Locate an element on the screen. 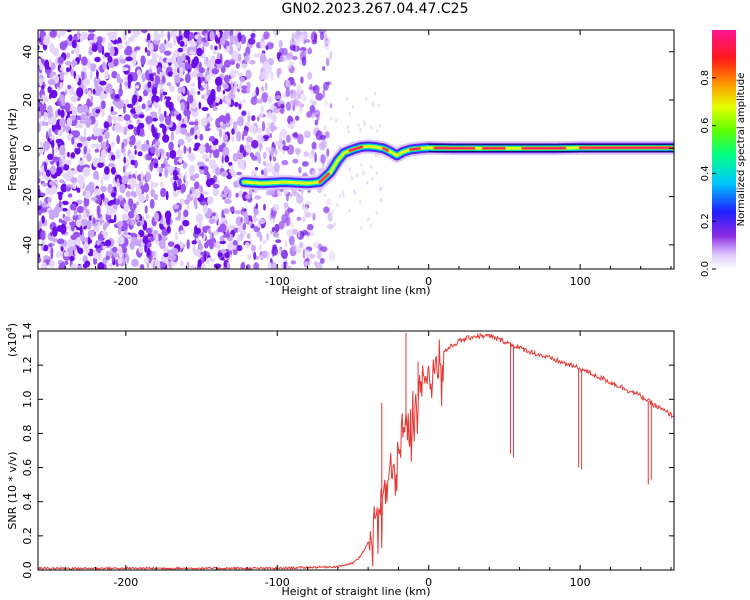 The height and width of the screenshot is (600, 750). spec-ytick-label-2: 0 is located at coordinates (27, 148).